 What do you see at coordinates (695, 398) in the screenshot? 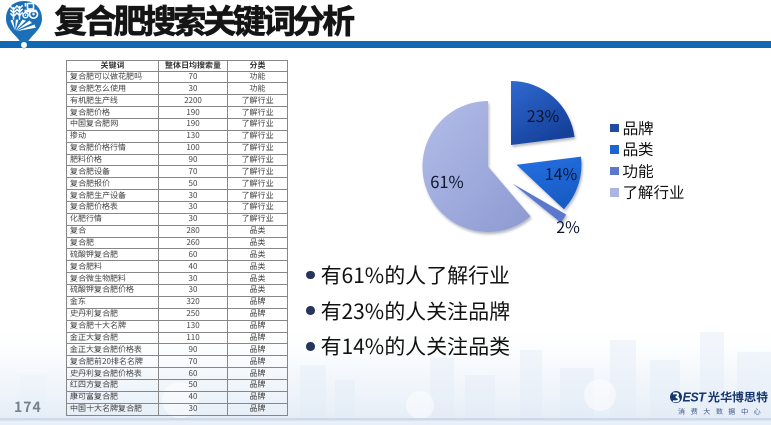
I see `svg-text: EST` at bounding box center [695, 398].